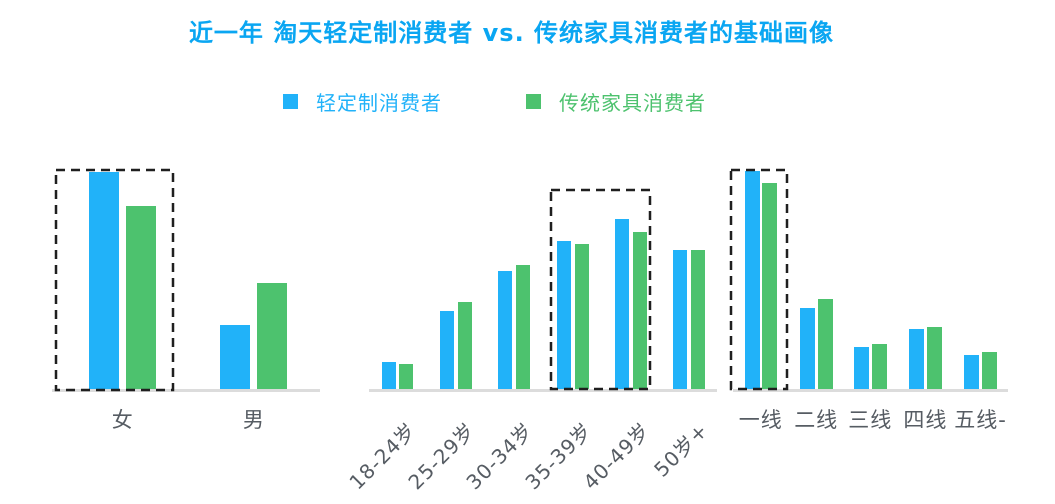 Image resolution: width=1055 pixels, height=504 pixels. I want to click on chart-legend: 轻定制消费者 传统家具消费者, so click(527, 101).